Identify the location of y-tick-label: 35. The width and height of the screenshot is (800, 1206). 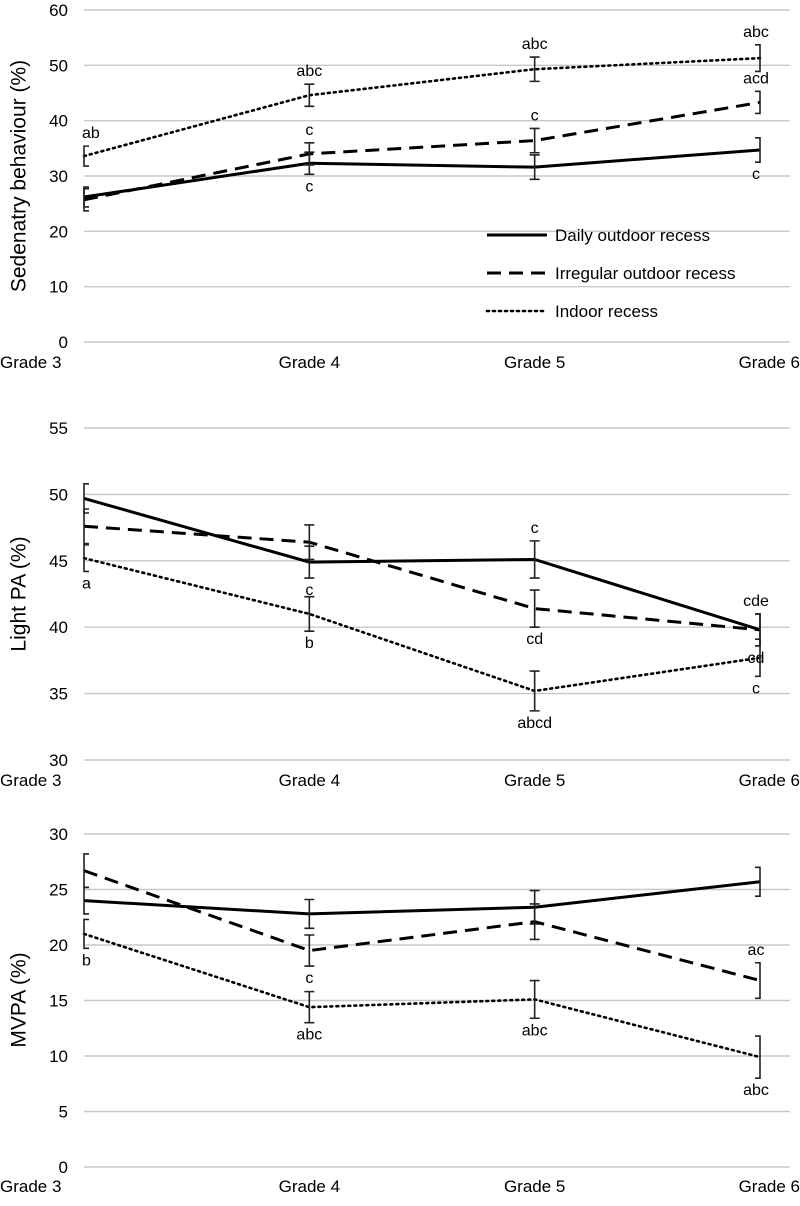
(58, 694).